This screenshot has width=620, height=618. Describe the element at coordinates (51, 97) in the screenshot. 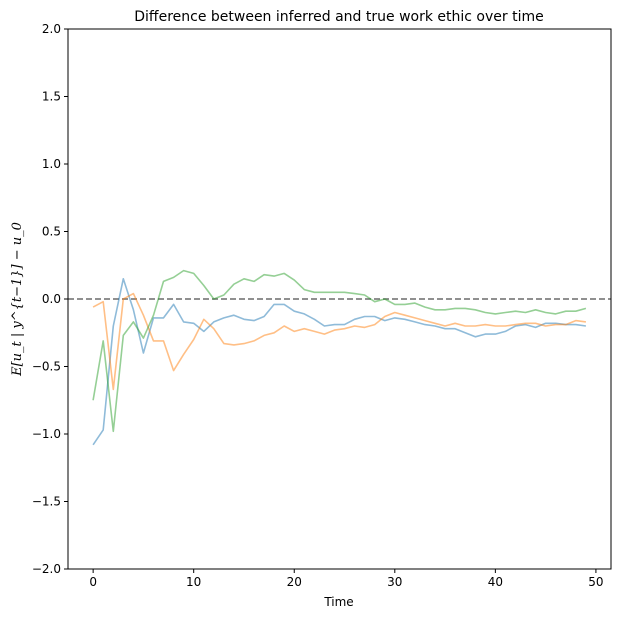

I see `y-tick-label: 1.5` at that location.